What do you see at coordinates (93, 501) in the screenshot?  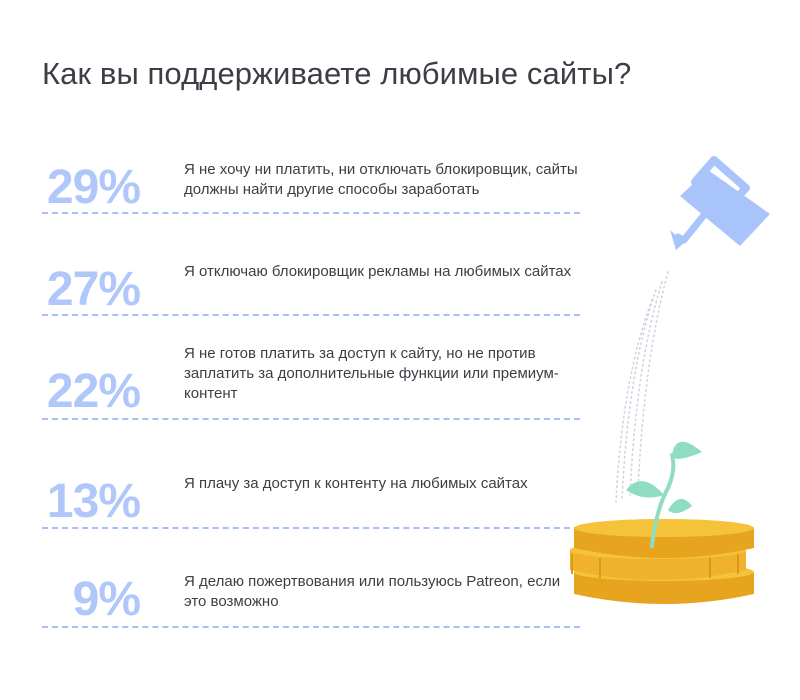 I see `stat-percent: 13%` at bounding box center [93, 501].